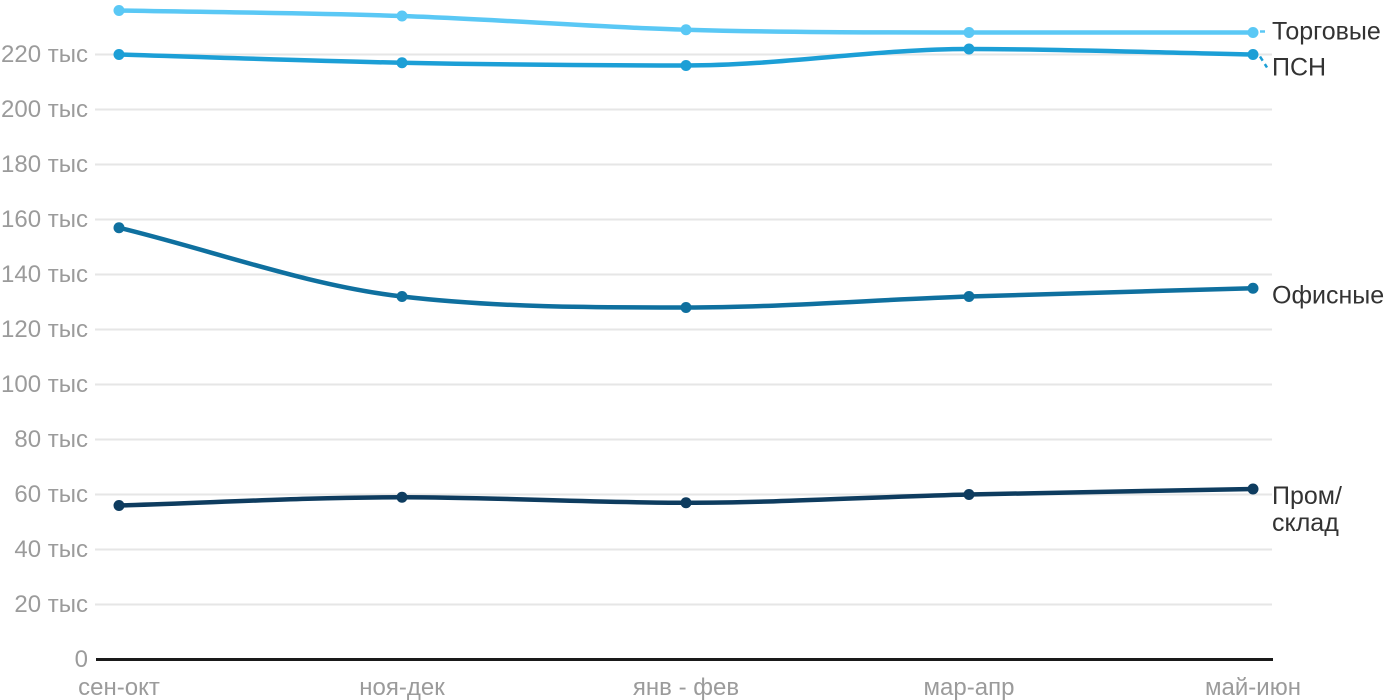  What do you see at coordinates (1305, 523) in the screenshot?
I see `series-3-label: склад` at bounding box center [1305, 523].